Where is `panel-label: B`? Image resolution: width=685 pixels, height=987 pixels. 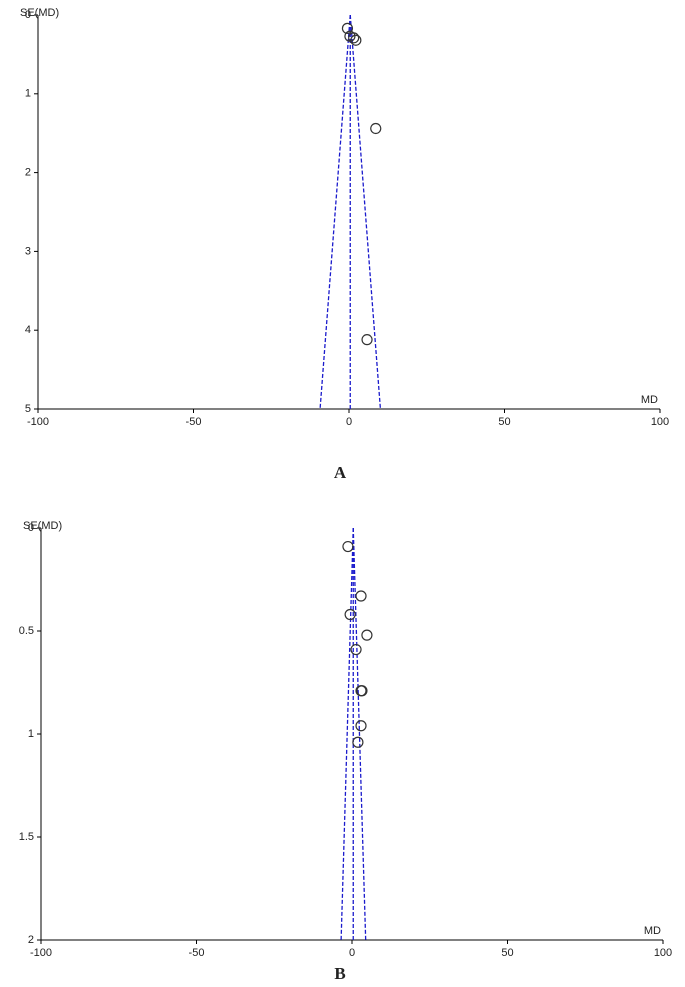
panel-label: B is located at coordinates (339, 973).